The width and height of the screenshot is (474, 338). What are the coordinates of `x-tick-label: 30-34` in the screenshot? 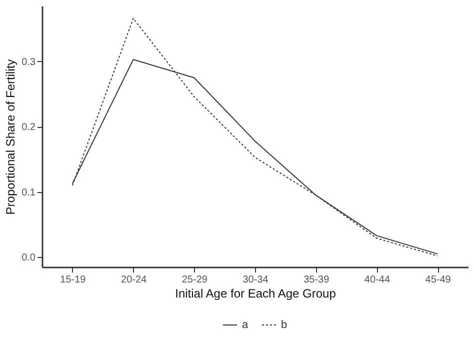 It's located at (255, 280).